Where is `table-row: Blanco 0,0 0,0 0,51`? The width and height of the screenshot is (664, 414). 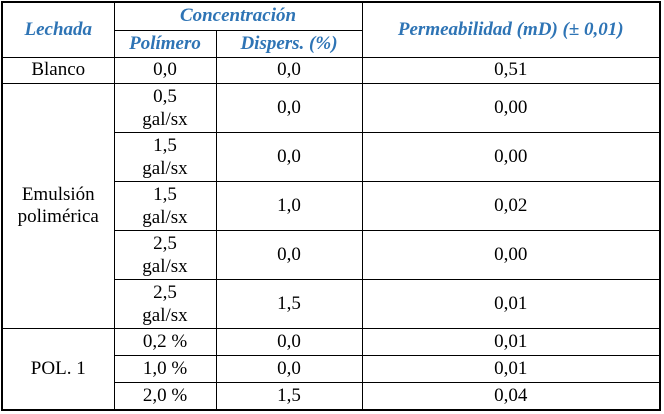
table-row: Blanco 0,0 0,0 0,51 is located at coordinates (331, 70).